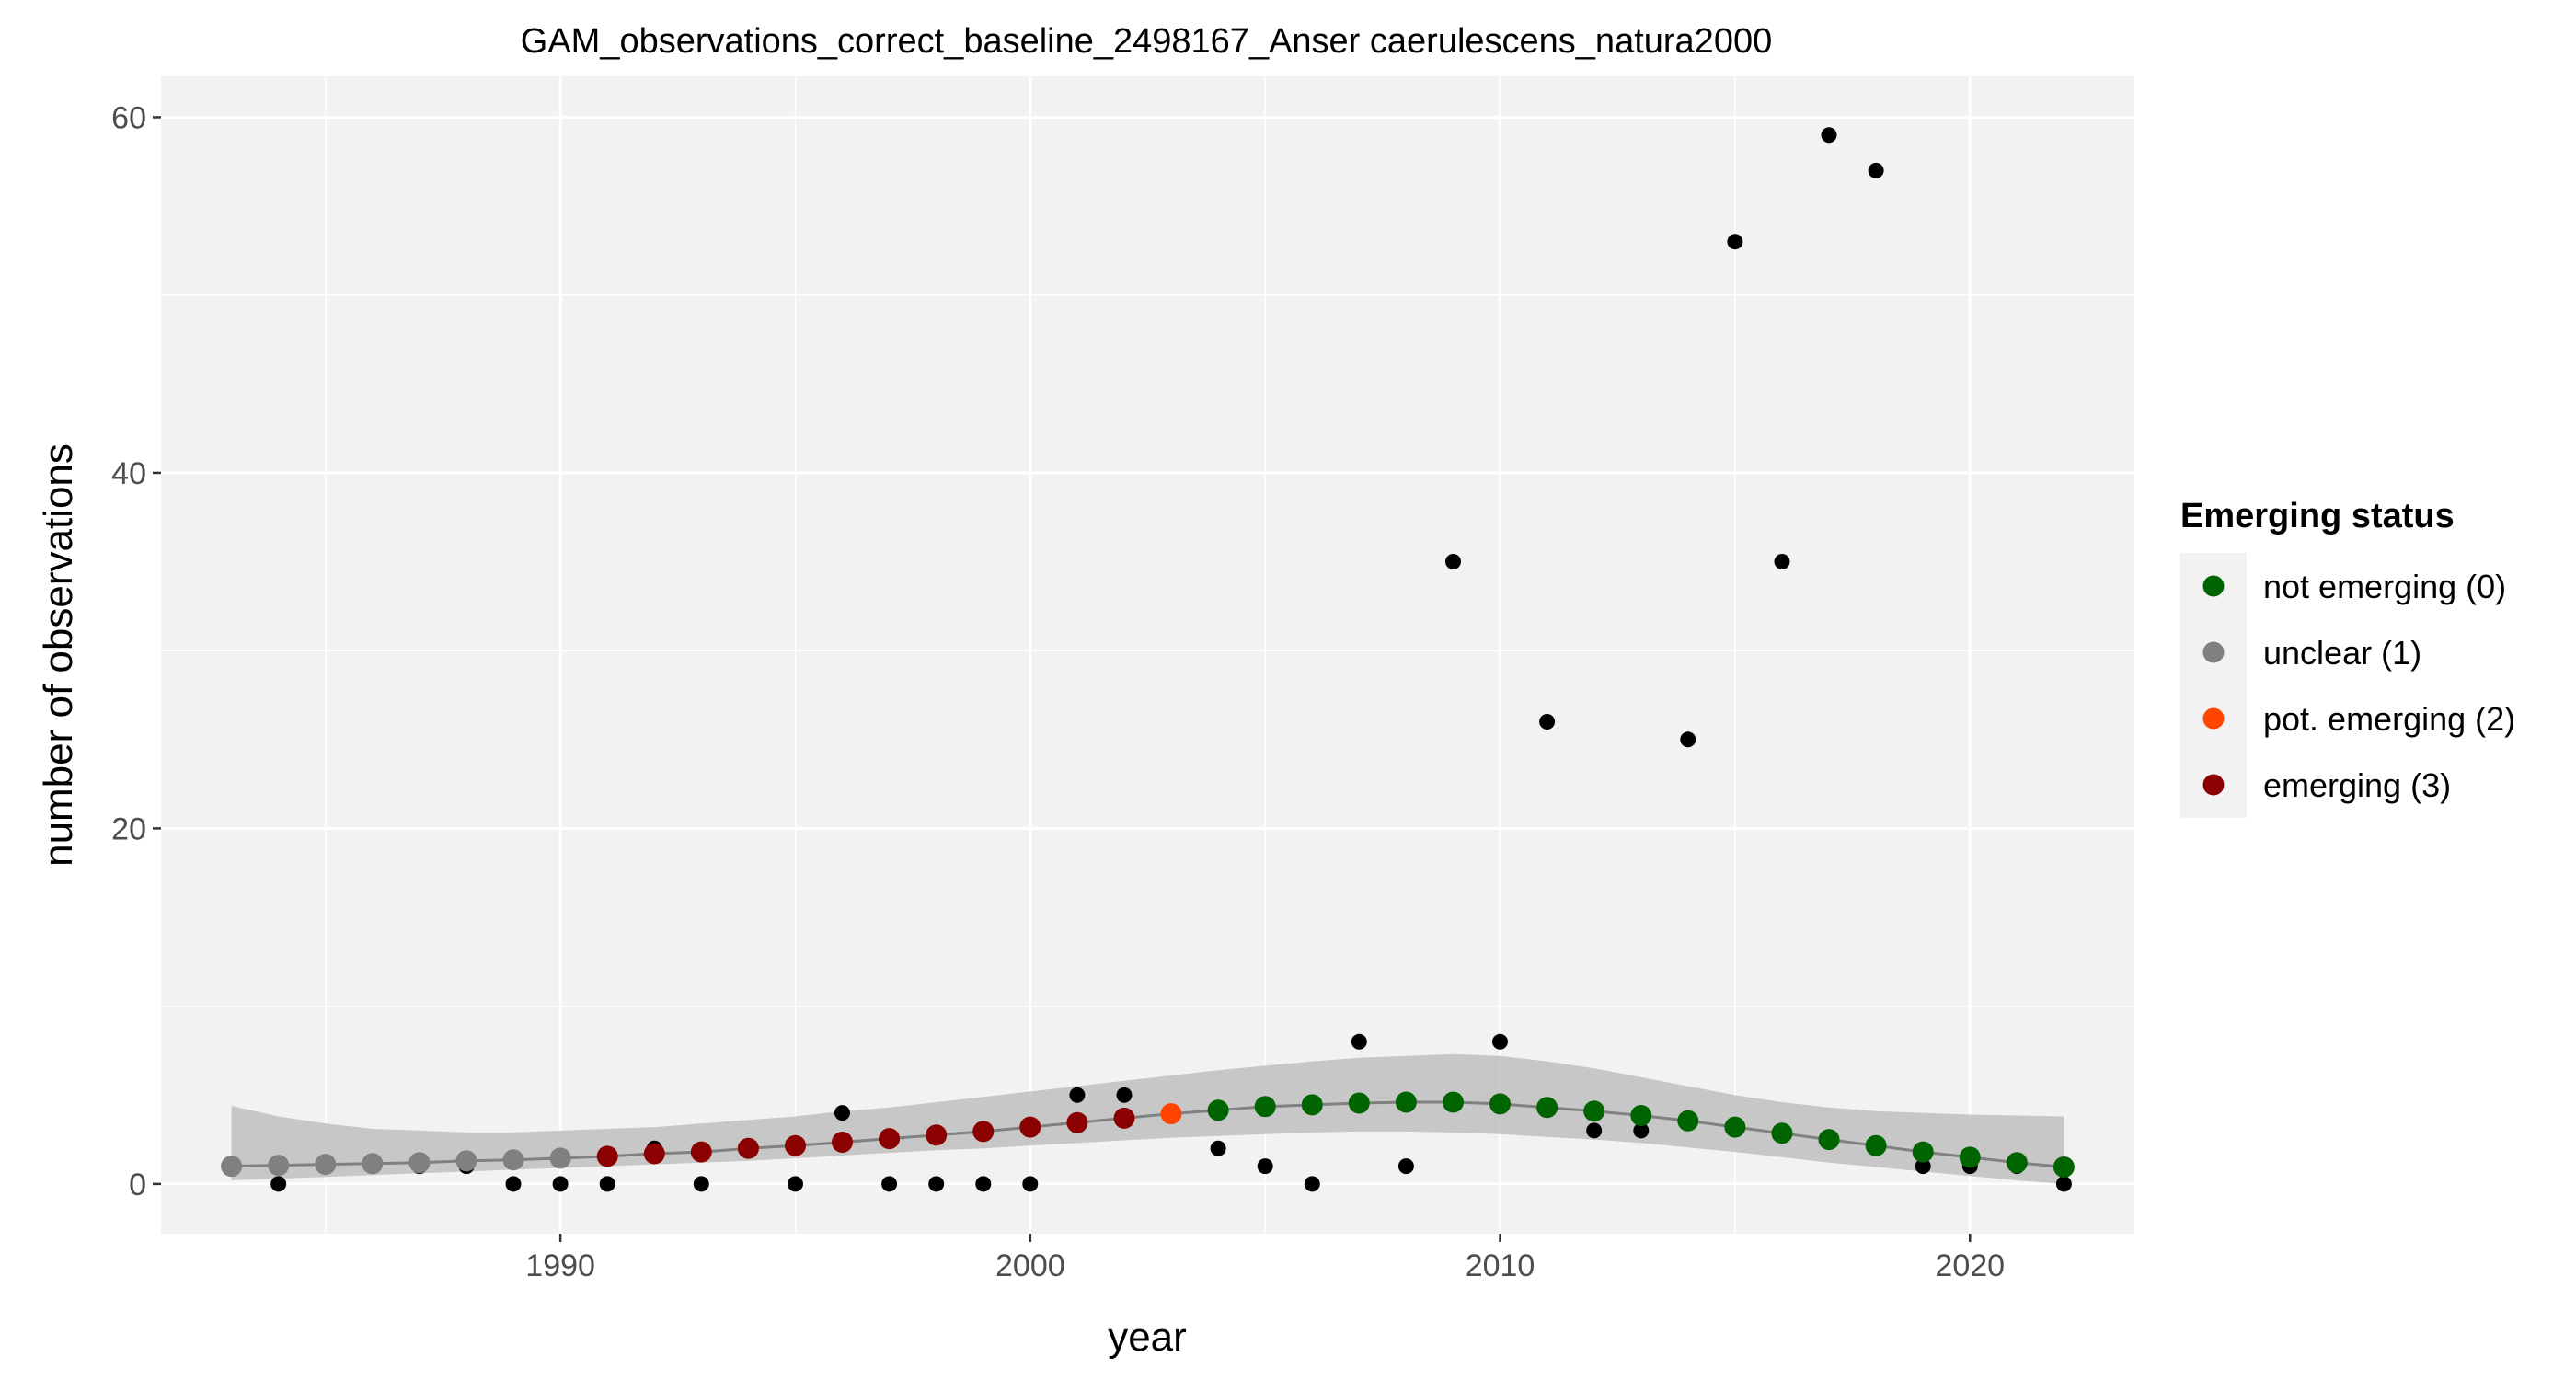 This screenshot has width=2576, height=1380. I want to click on legend-label: pot. emerging (2), so click(2389, 719).